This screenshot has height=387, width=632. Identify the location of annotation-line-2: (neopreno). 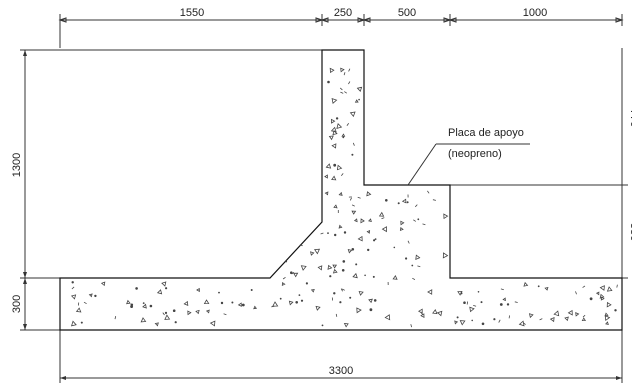
(475, 154).